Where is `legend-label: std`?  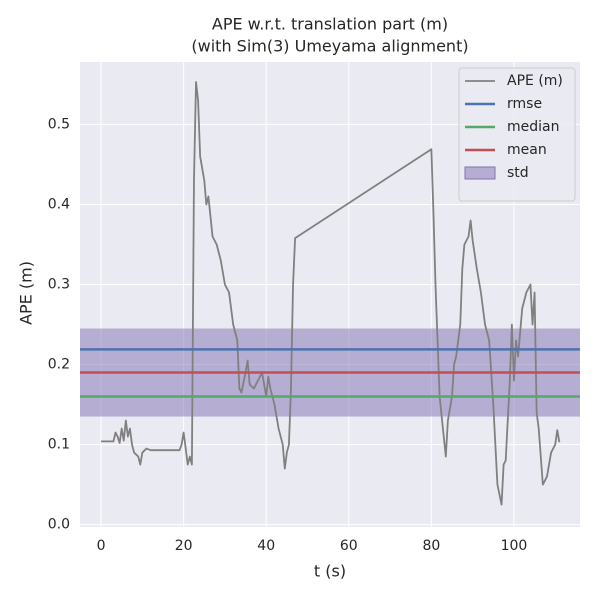 legend-label: std is located at coordinates (518, 173).